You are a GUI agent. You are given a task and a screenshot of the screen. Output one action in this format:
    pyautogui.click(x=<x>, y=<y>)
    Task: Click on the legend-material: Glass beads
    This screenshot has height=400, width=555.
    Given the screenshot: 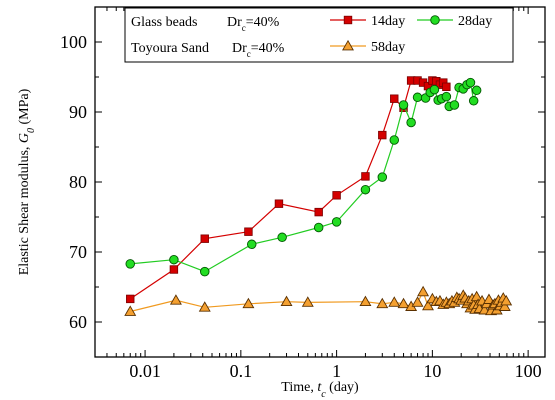 What is the action you would take?
    pyautogui.click(x=164, y=22)
    